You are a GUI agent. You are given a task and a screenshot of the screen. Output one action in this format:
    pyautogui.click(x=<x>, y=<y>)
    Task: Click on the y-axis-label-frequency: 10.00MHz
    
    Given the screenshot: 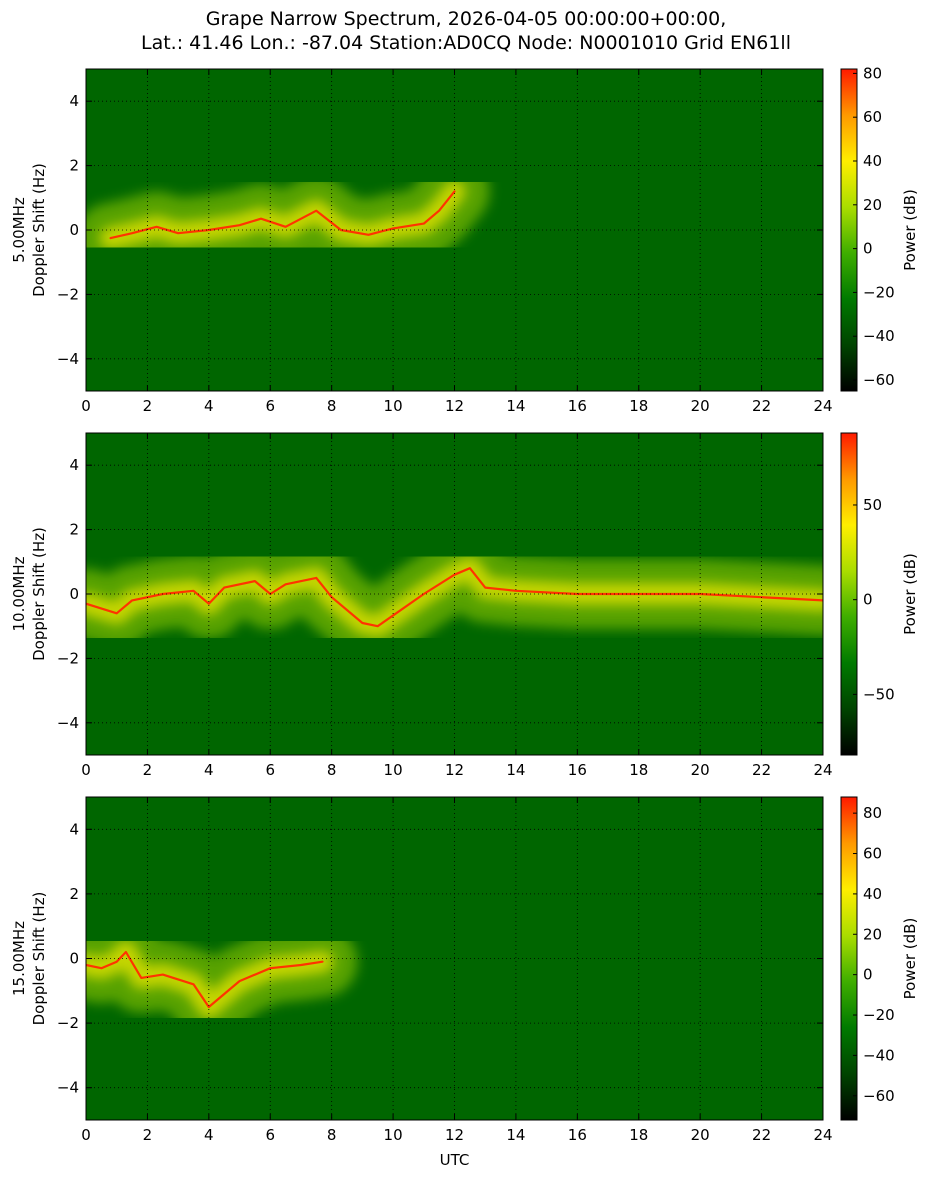 What is the action you would take?
    pyautogui.click(x=19, y=593)
    